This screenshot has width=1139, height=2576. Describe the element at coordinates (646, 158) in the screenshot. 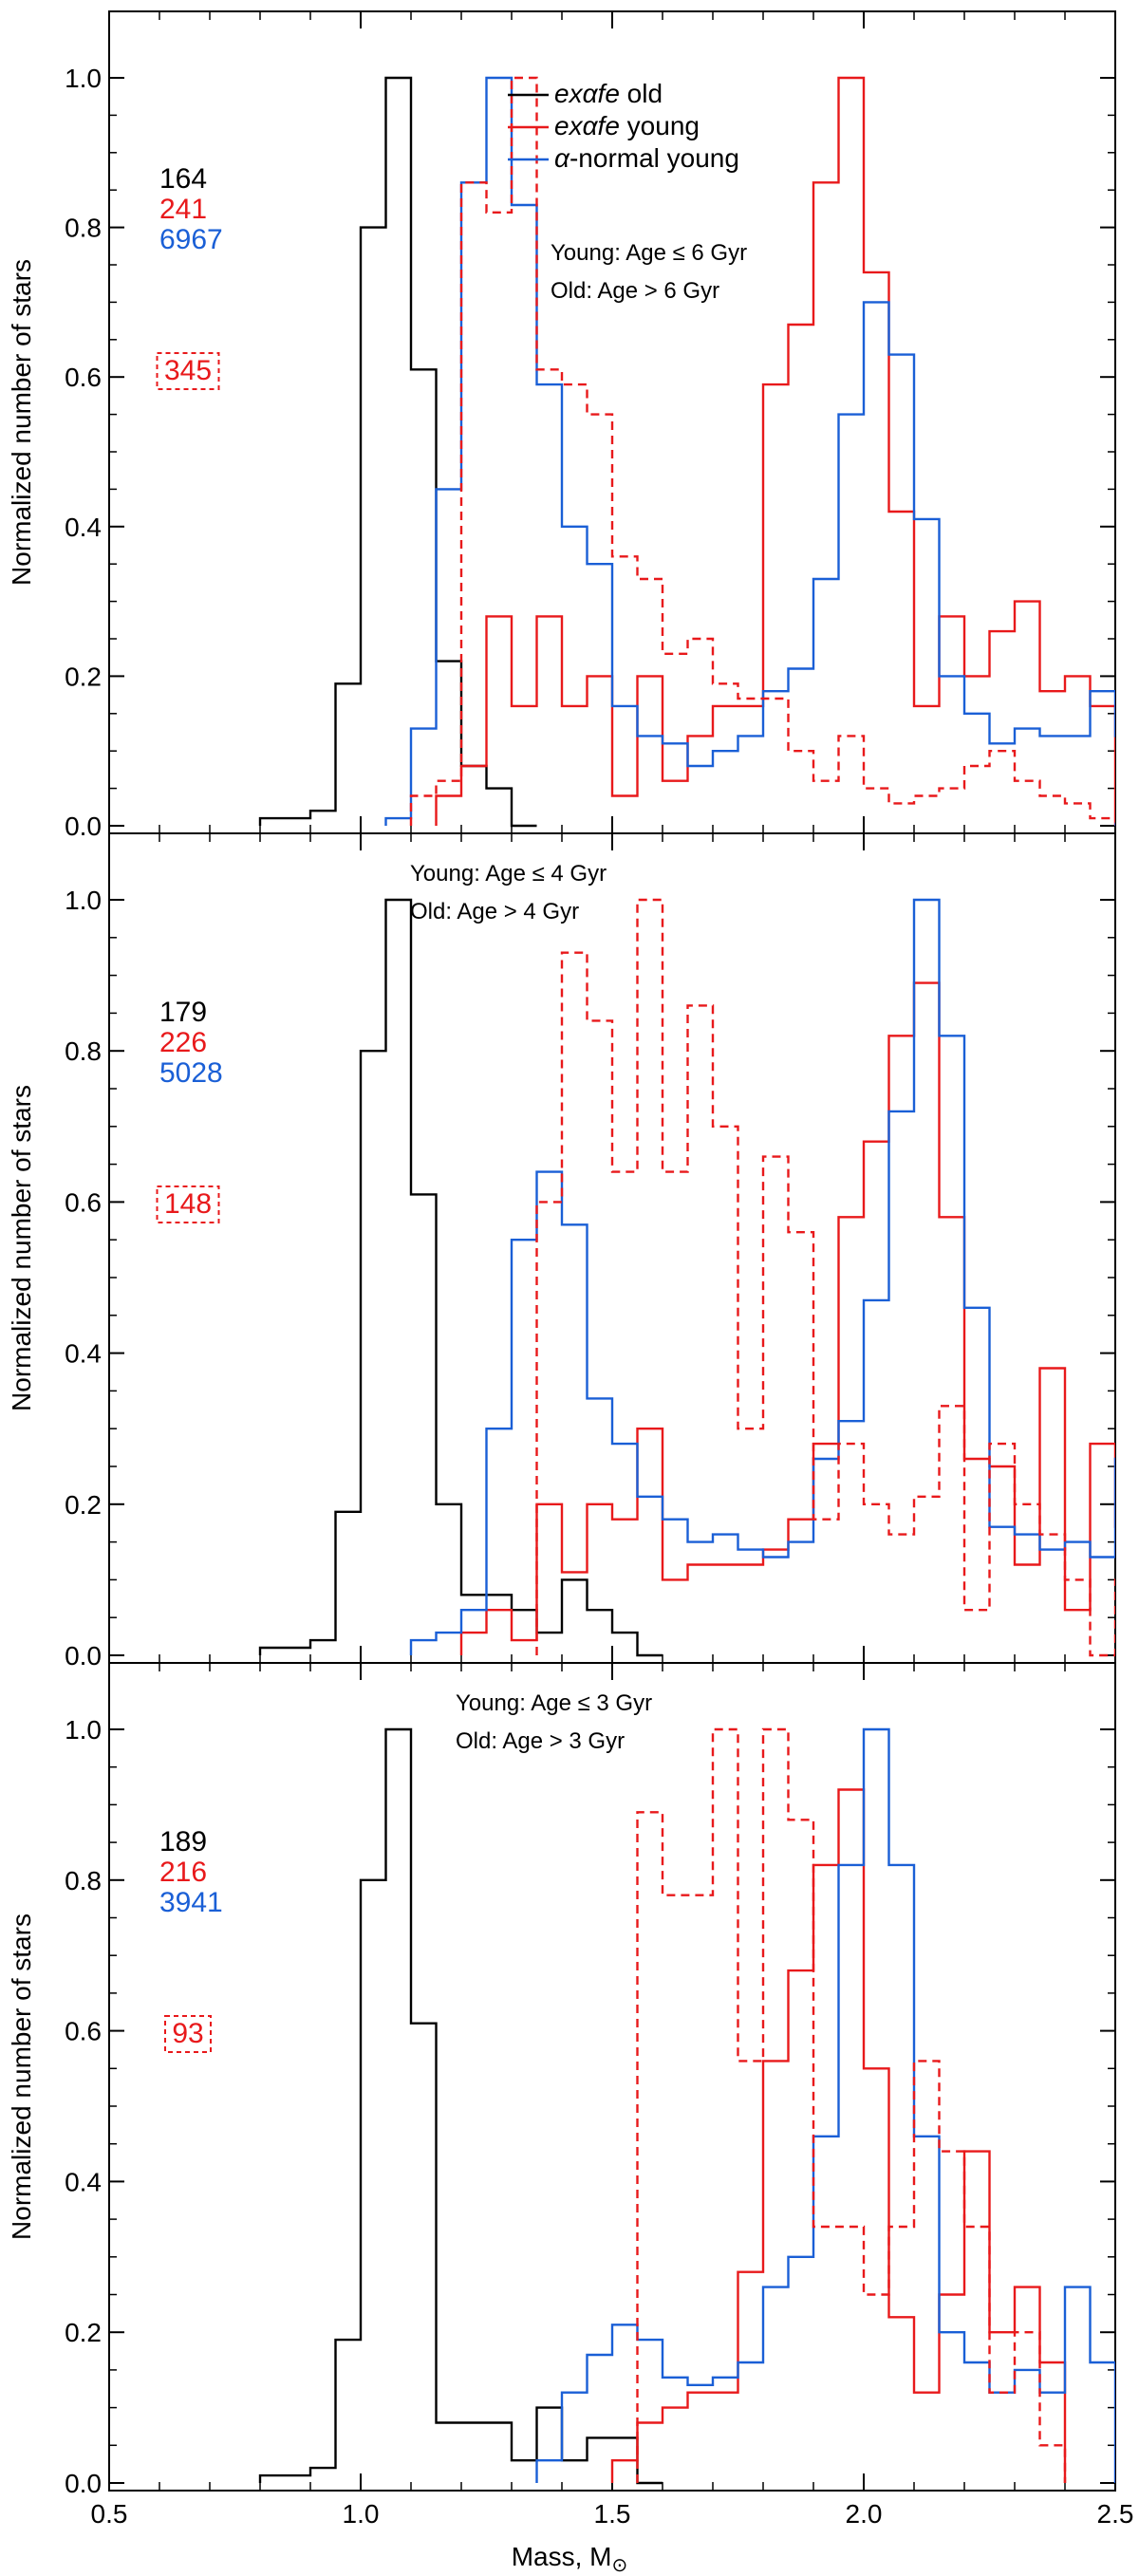

I see `legend-label: α-normal young` at that location.